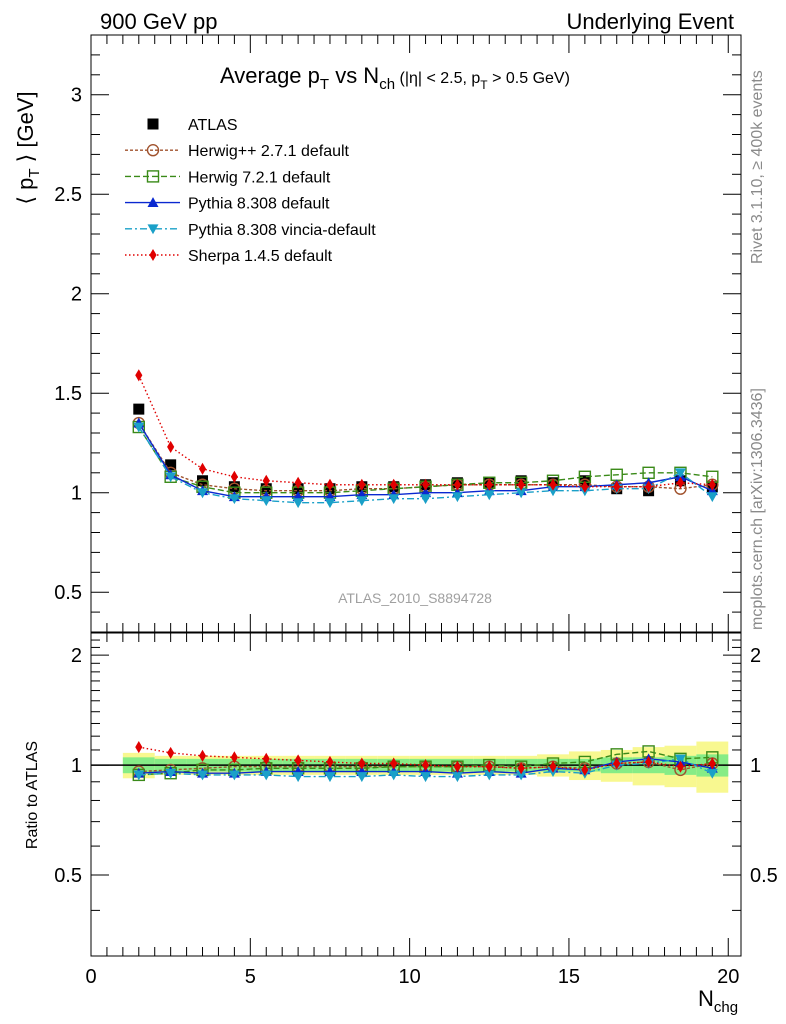 The width and height of the screenshot is (786, 1024). What do you see at coordinates (650, 21) in the screenshot?
I see `header-right: Underlying Event` at bounding box center [650, 21].